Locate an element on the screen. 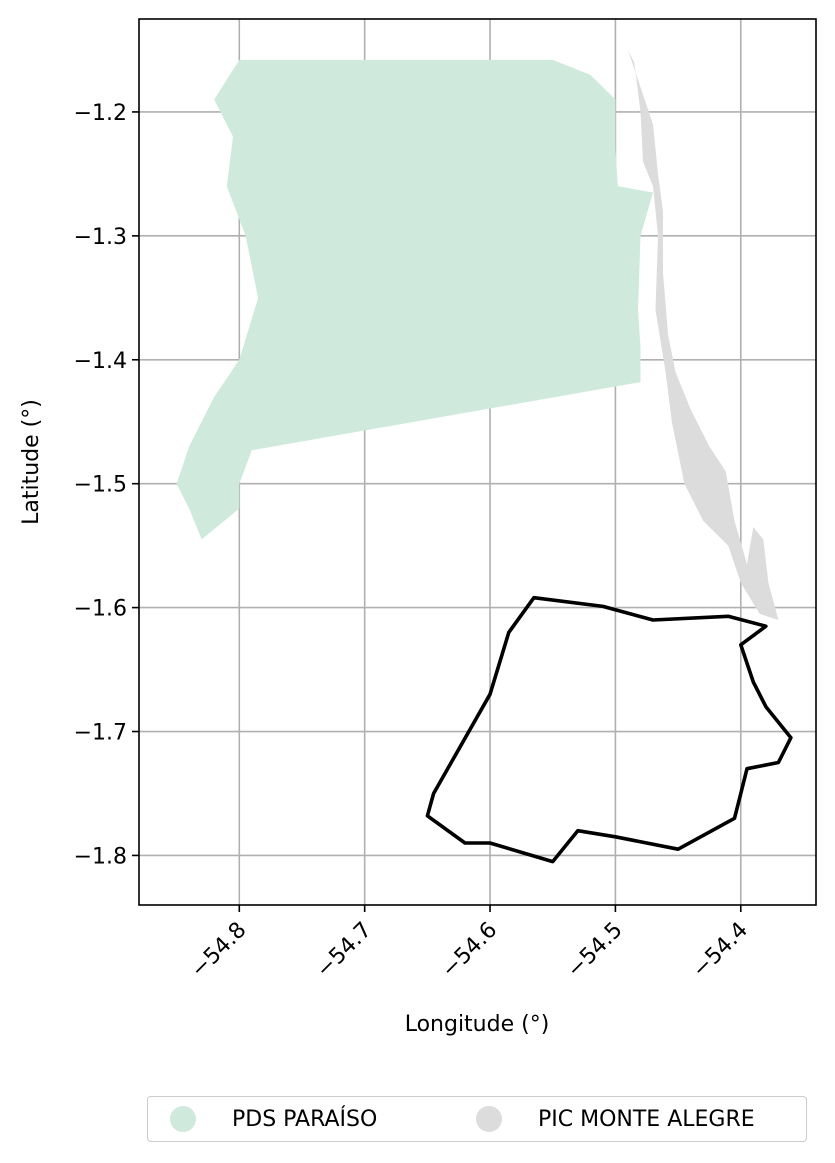  legend: PDS PARAÍSO PIC MONTE ALEGRE is located at coordinates (477, 1119).